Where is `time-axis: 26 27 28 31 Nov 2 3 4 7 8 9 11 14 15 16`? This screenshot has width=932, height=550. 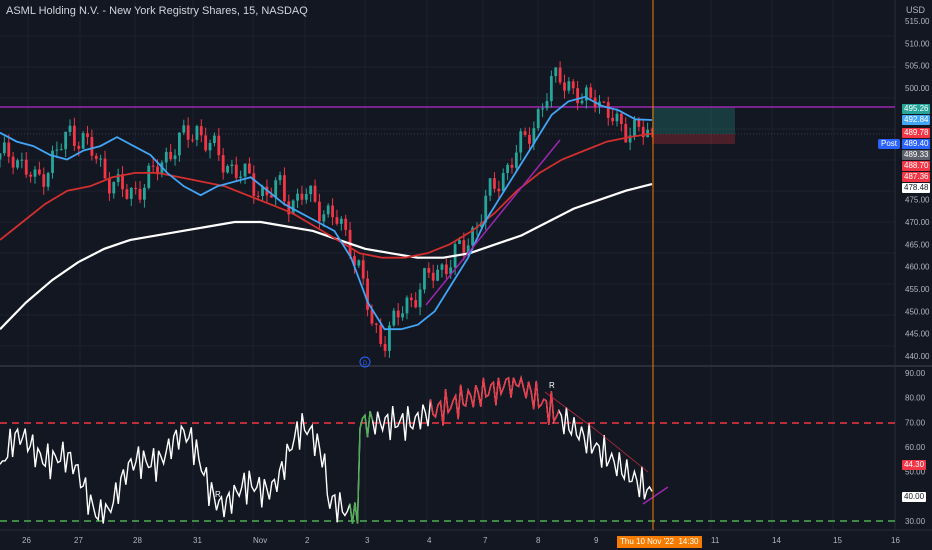
time-axis: 26 27 28 31 Nov 2 3 4 7 8 9 11 14 15 16 is located at coordinates (461, 540).